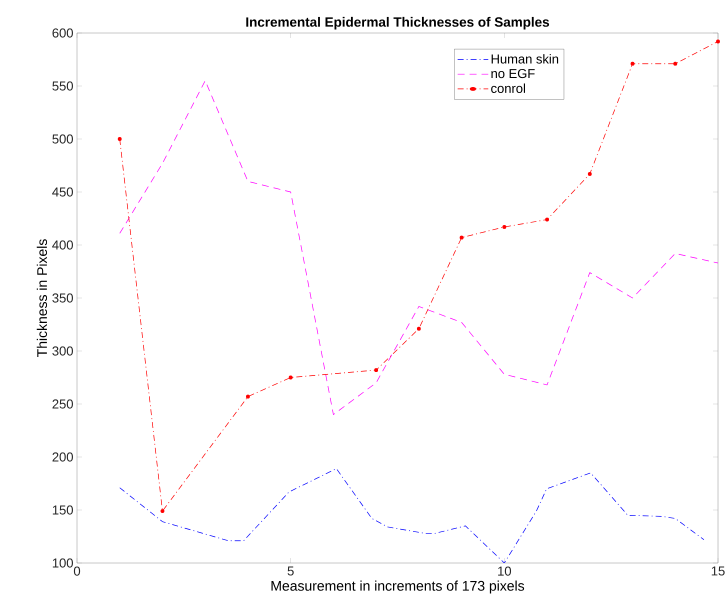 The height and width of the screenshot is (601, 728). Describe the element at coordinates (77, 571) in the screenshot. I see `x-tick-label: 0` at that location.